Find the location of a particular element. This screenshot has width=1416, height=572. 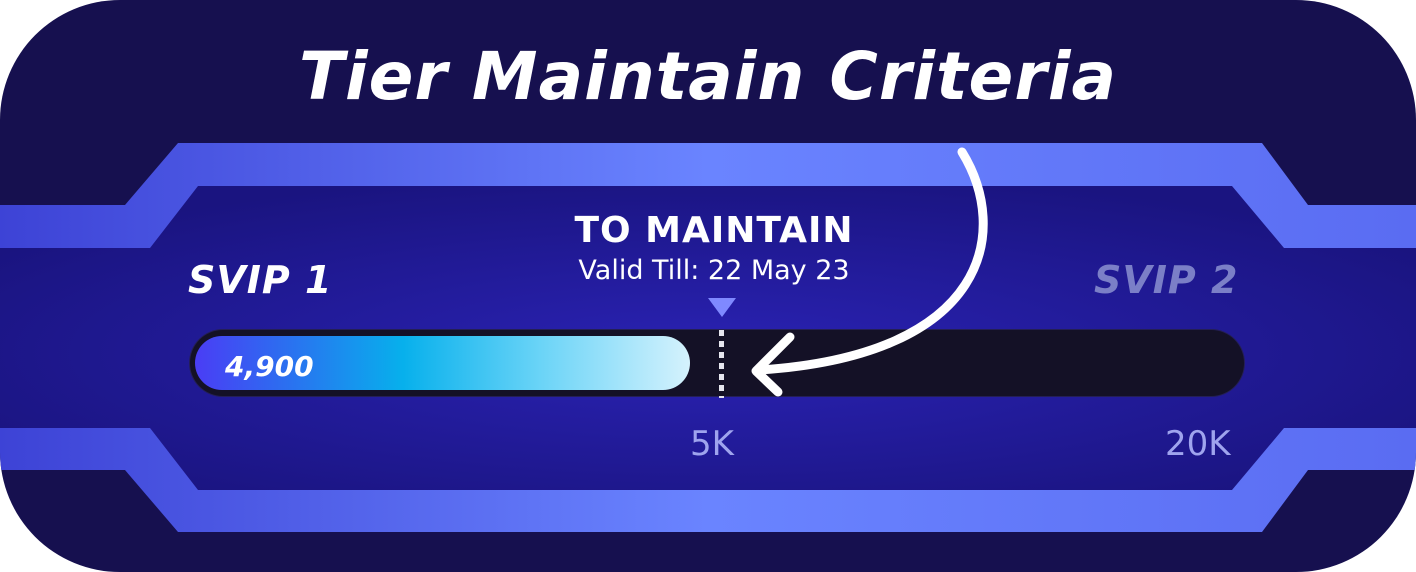

progress-track: 4,900 is located at coordinates (717, 363).